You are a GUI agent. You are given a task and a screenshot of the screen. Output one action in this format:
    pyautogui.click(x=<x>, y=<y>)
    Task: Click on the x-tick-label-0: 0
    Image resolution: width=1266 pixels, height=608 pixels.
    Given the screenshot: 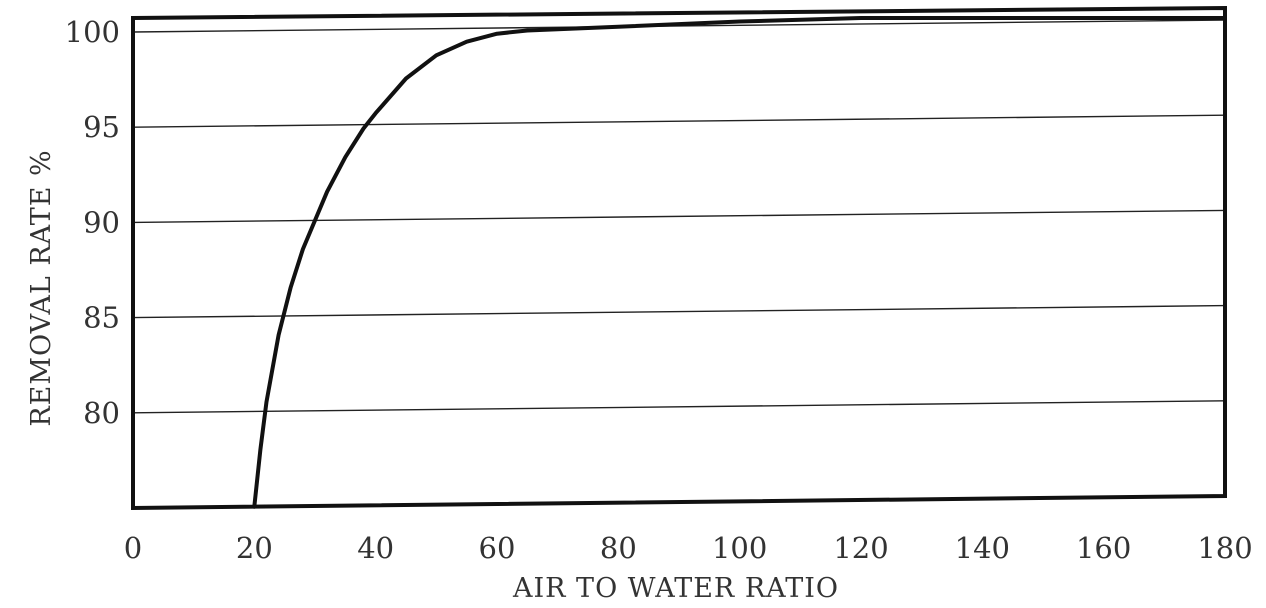 What is the action you would take?
    pyautogui.click(x=133, y=548)
    